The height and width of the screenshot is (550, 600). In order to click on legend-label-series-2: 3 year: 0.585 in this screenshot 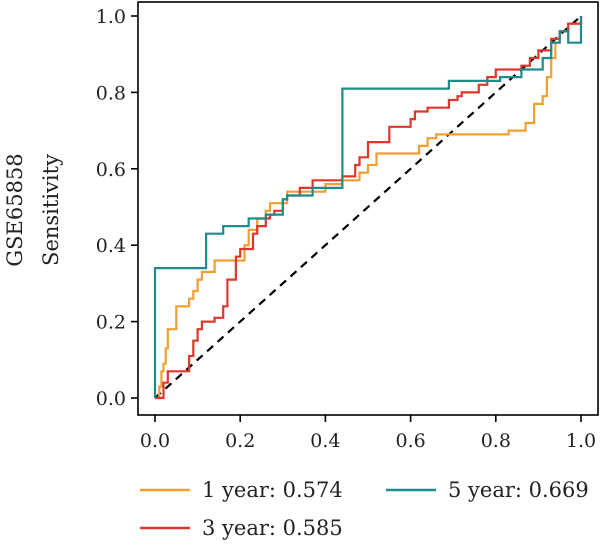, I will do `click(272, 528)`.